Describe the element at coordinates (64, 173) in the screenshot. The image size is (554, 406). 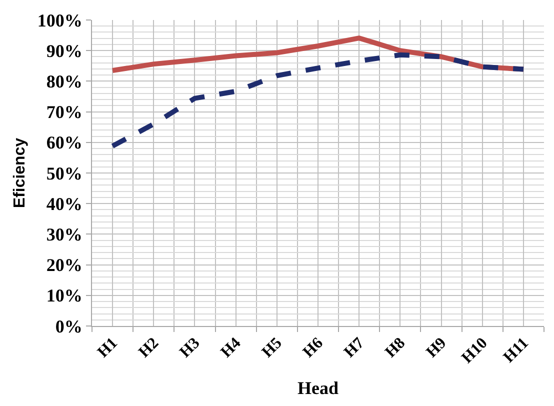
I see `y-tick-label: 50%` at that location.